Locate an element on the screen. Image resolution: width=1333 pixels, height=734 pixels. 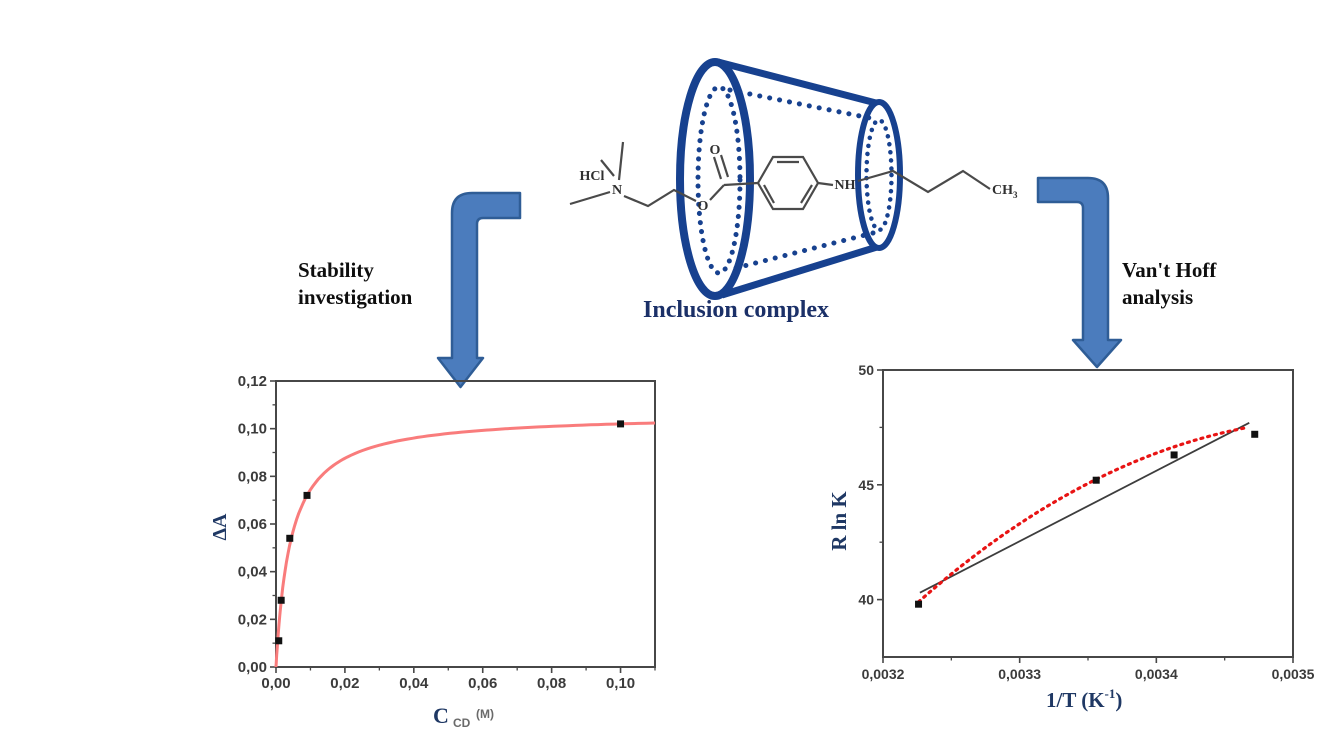
x-tick-label: 0,0034 is located at coordinates (1156, 674).